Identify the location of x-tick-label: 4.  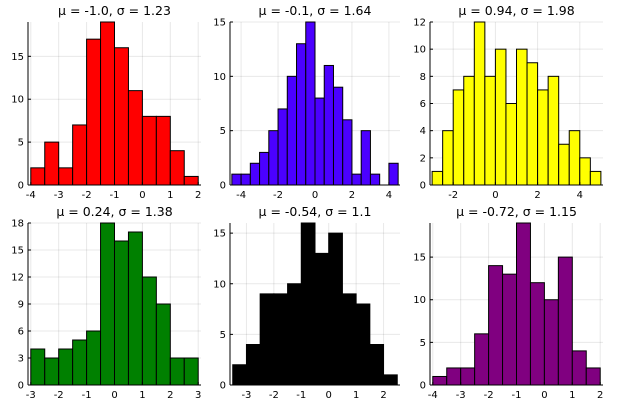
(389, 195).